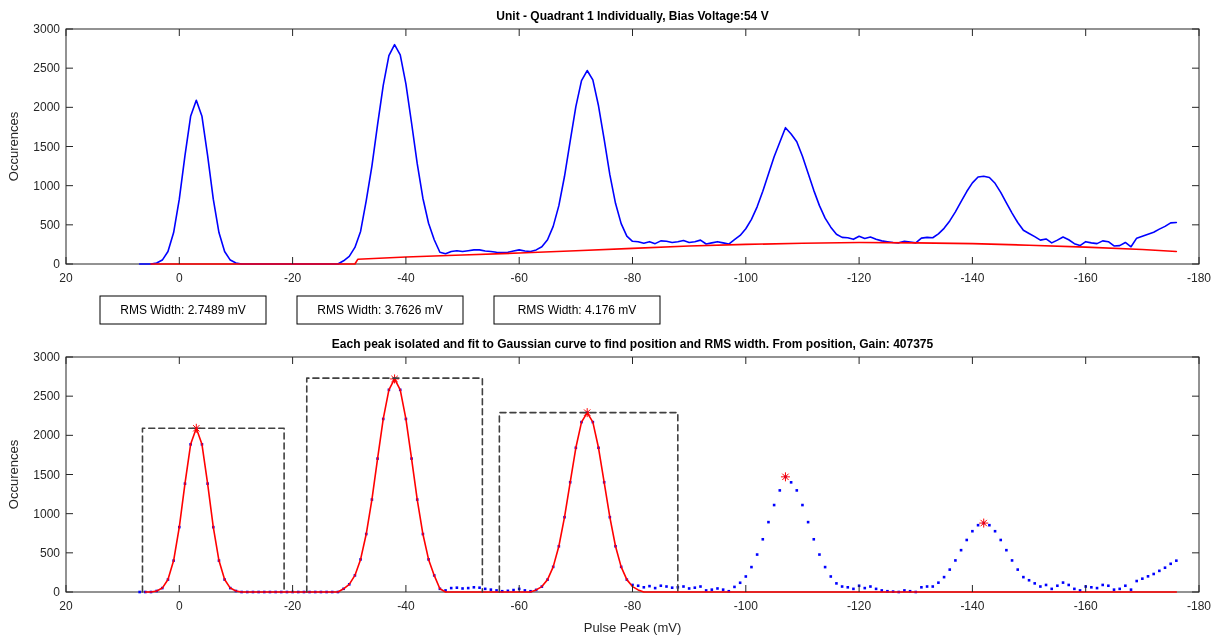  I want to click on chart-title: Unit - Quadrant 1 Individually, Bias Voltage:54 V, so click(632, 16).